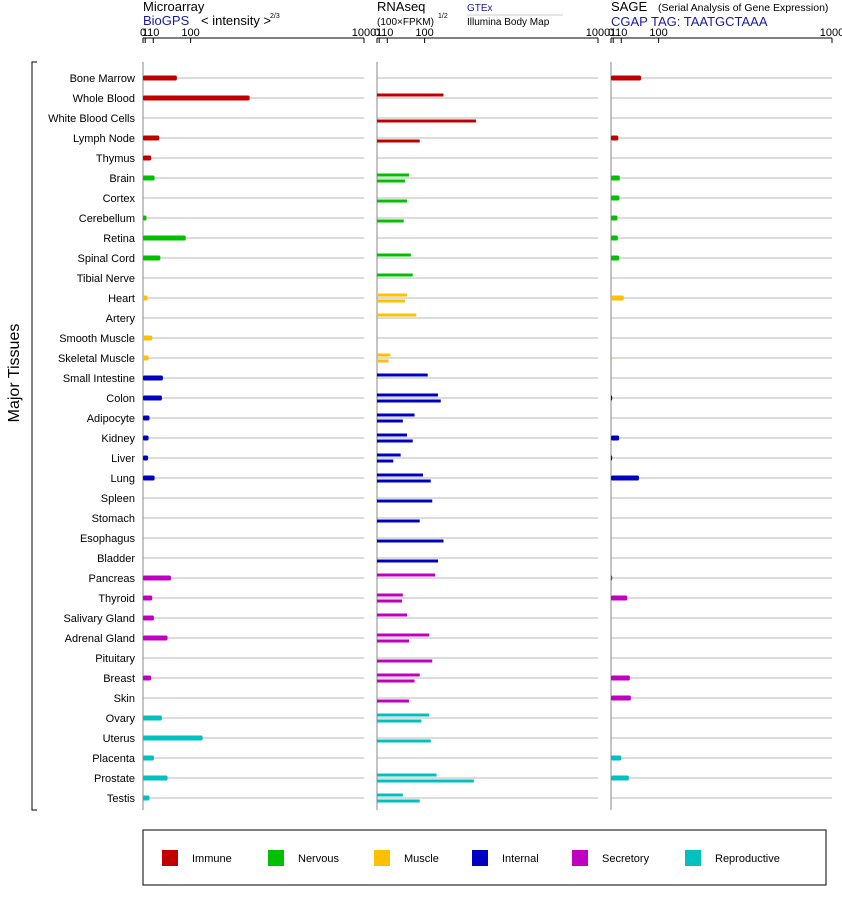 Image resolution: width=842 pixels, height=900 pixels. What do you see at coordinates (108, 539) in the screenshot?
I see `tissue-label: Esophagus` at bounding box center [108, 539].